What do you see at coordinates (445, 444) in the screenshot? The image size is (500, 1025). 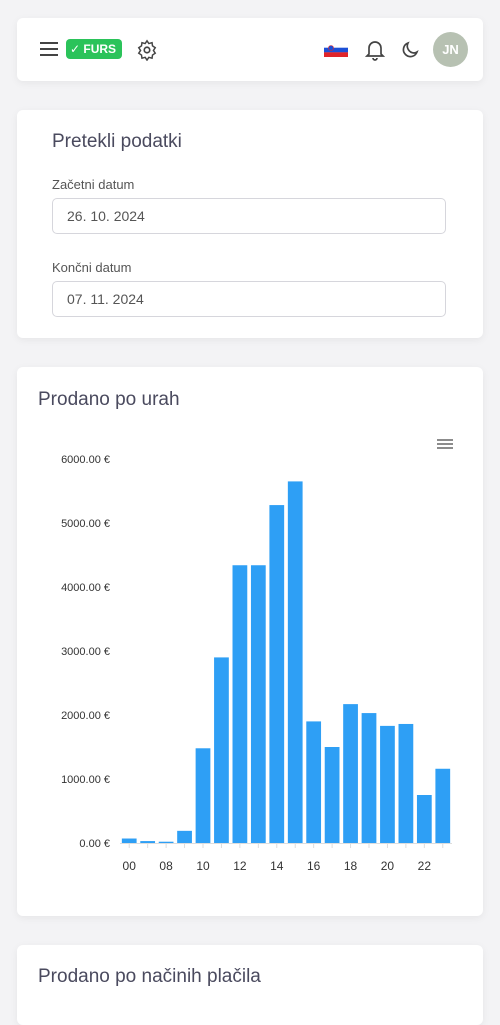 I see `chart-menu` at bounding box center [445, 444].